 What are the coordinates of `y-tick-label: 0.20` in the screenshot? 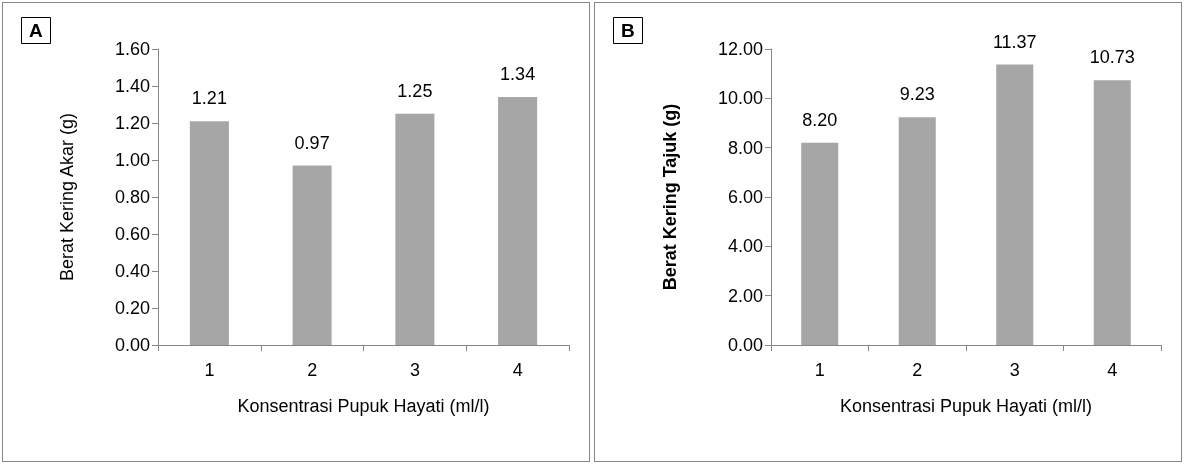 It's located at (132, 308).